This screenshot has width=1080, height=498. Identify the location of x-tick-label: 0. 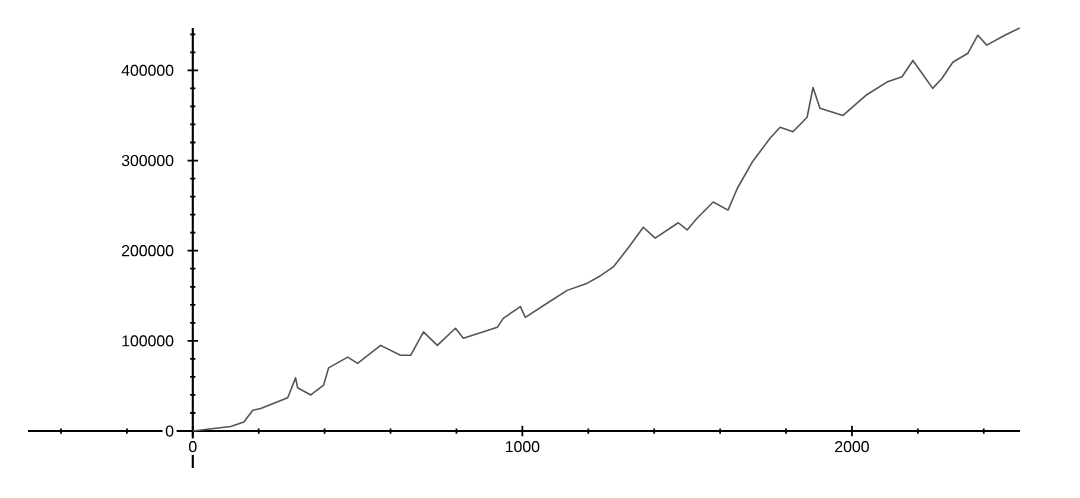
(193, 447).